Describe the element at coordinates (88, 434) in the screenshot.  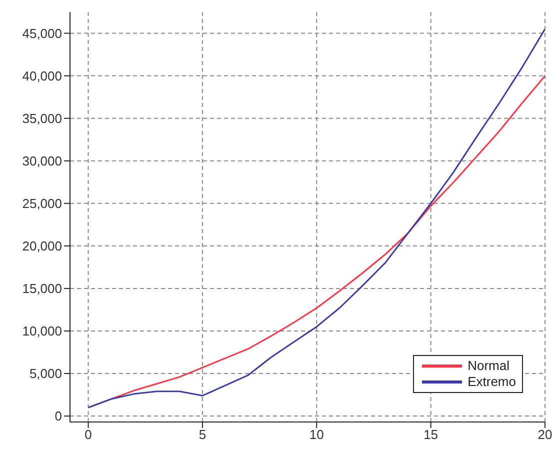
I see `x-tick-label: 0` at that location.